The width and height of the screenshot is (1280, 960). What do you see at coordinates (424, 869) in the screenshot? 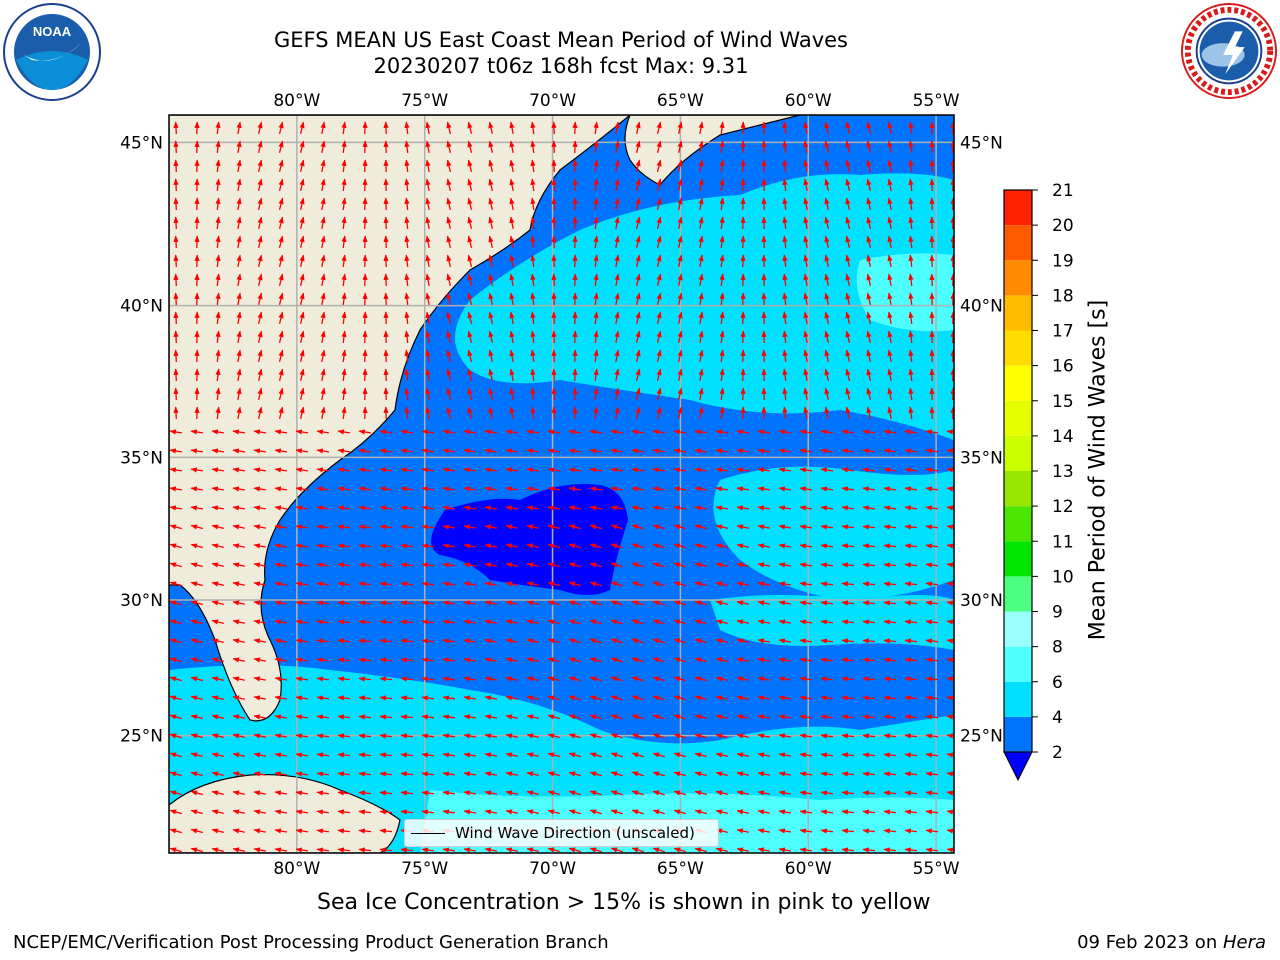
I see `lon-tick-label: 75°W` at bounding box center [424, 869].